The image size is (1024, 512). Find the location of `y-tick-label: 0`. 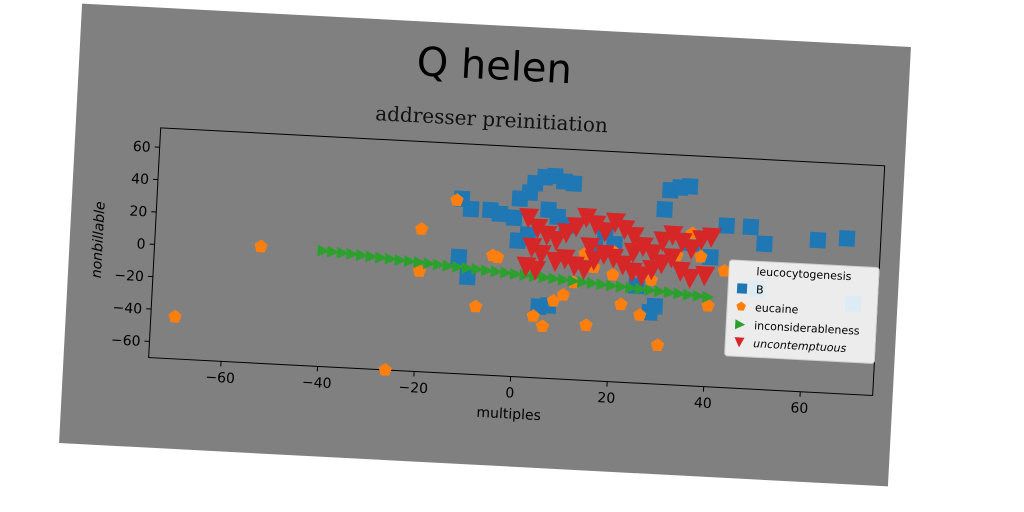

y-tick-label: 0 is located at coordinates (141, 244).